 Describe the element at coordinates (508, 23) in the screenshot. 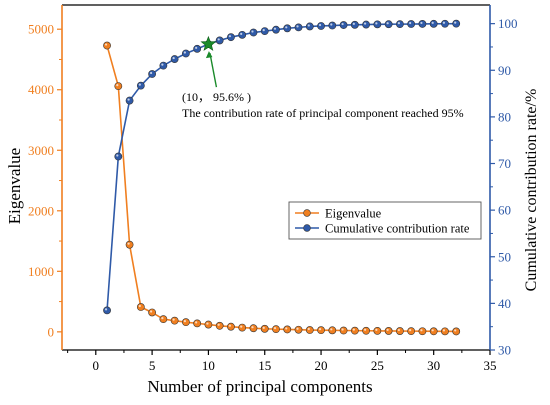

I see `right-tick-label: 100` at that location.